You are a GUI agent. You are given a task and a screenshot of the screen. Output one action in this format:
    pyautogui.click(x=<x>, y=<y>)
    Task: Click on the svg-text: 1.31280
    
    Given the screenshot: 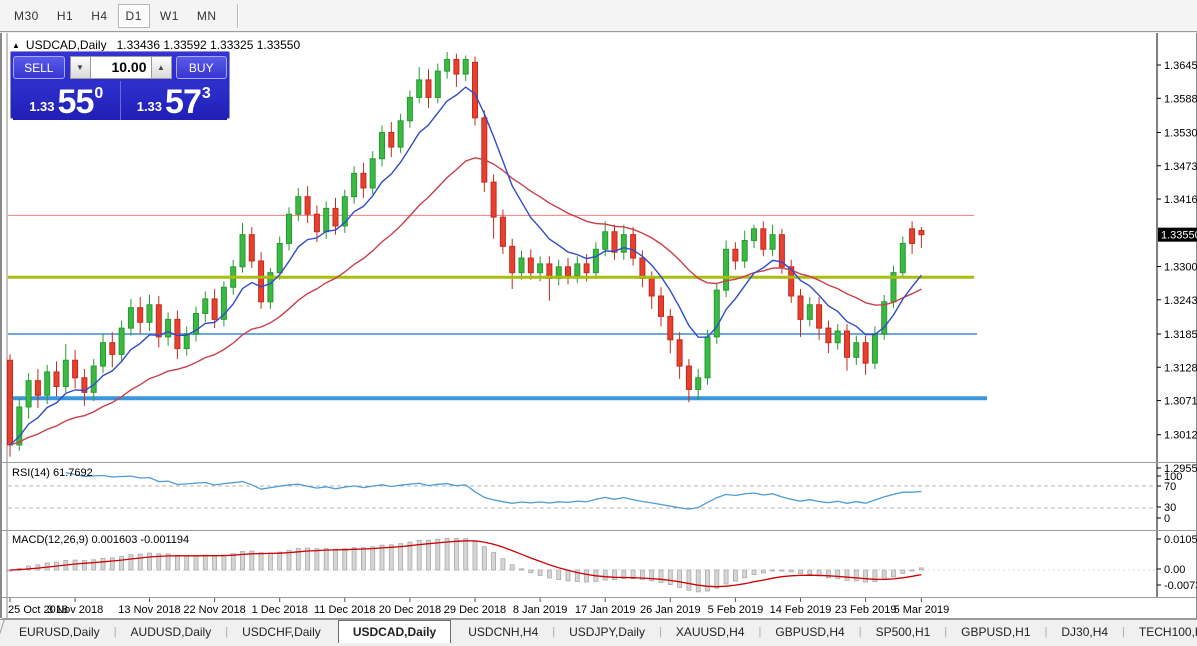 What is the action you would take?
    pyautogui.click(x=1180, y=368)
    